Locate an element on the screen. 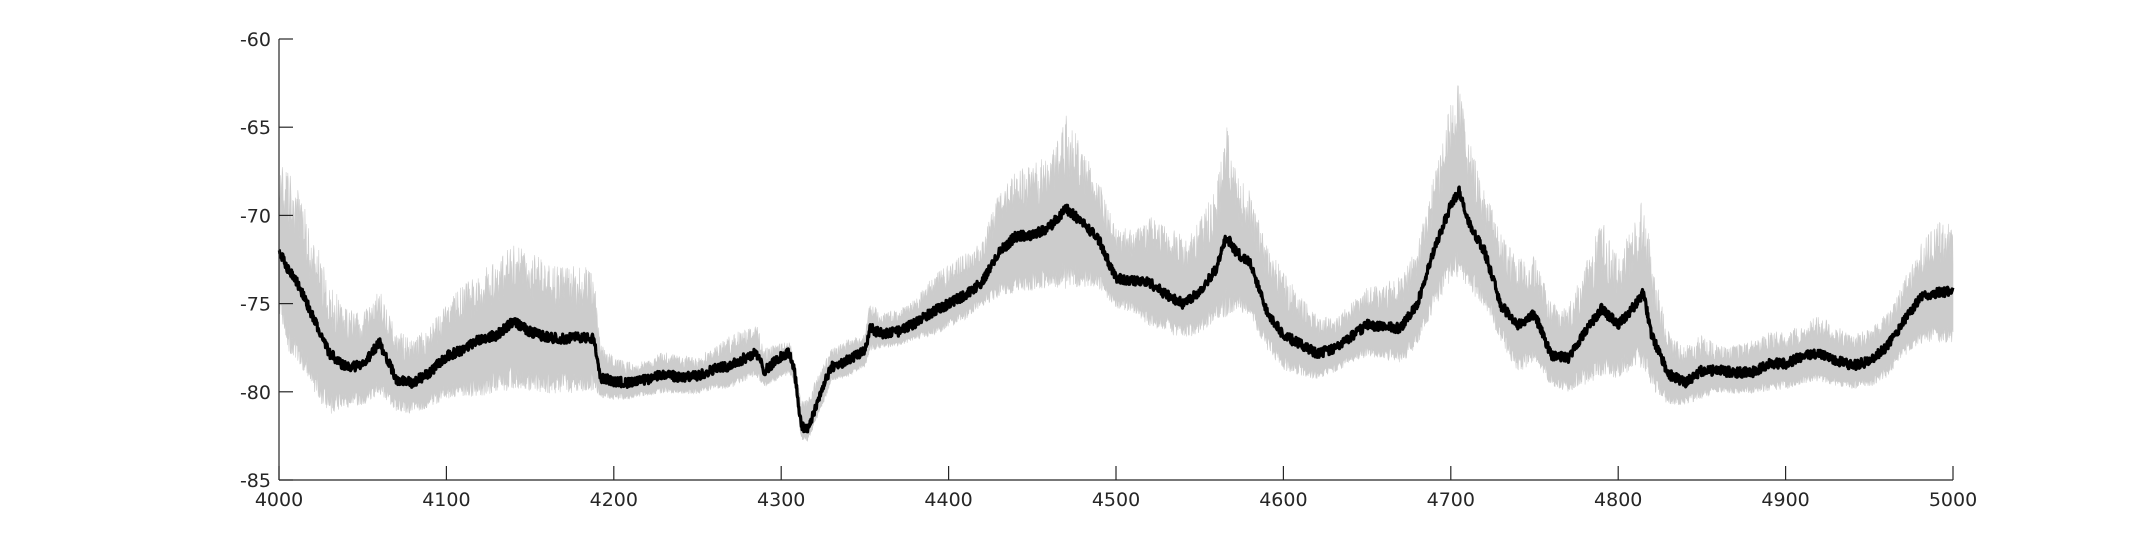 The width and height of the screenshot is (2133, 533). y-tick-label: -85 is located at coordinates (255, 481).